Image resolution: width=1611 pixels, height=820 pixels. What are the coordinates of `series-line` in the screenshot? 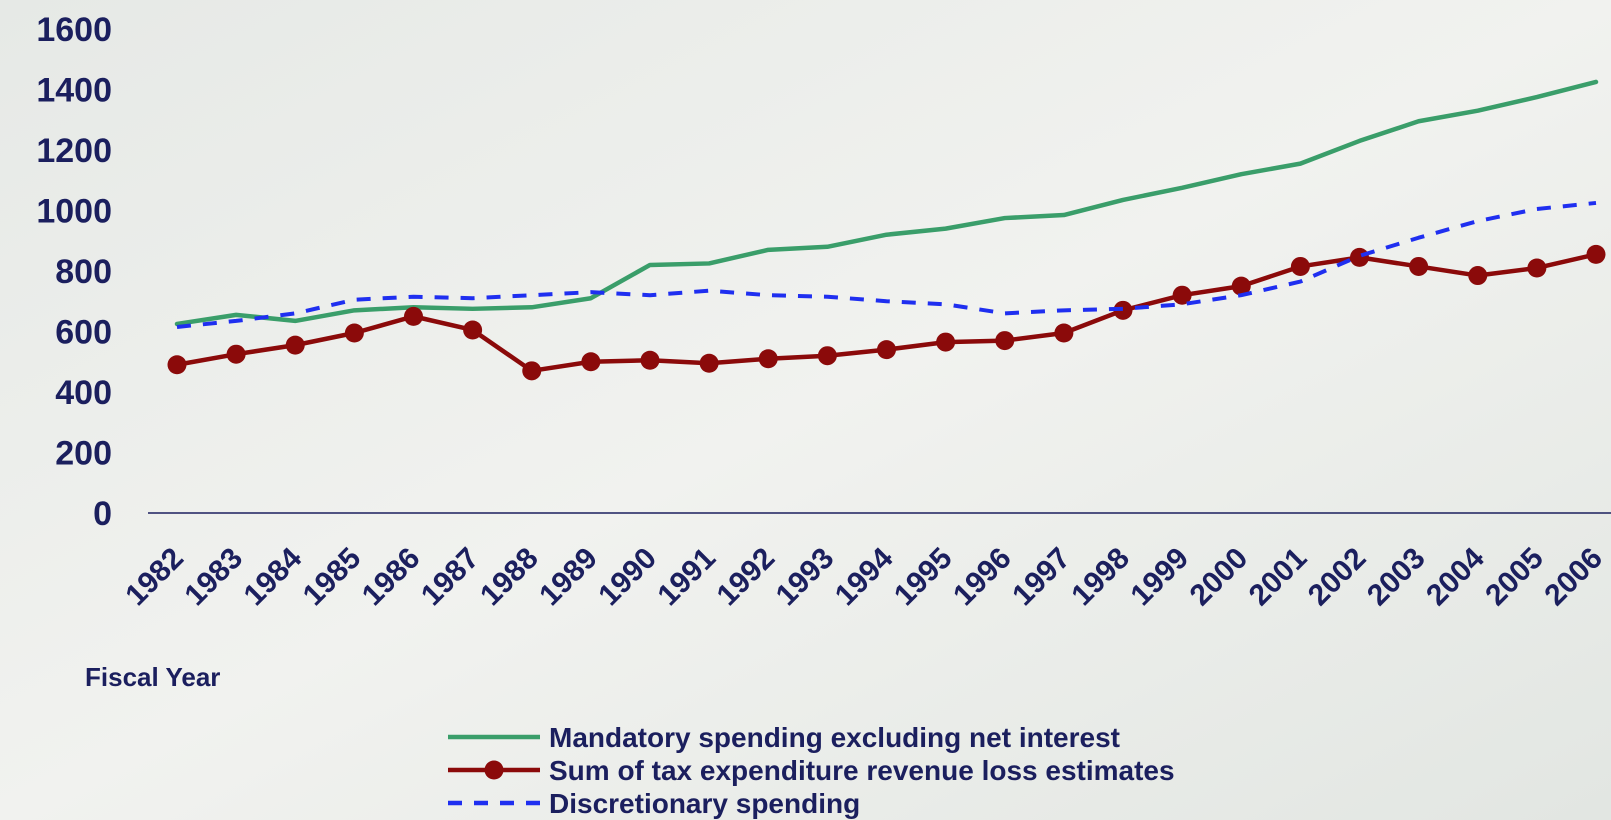 It's located at (886, 264).